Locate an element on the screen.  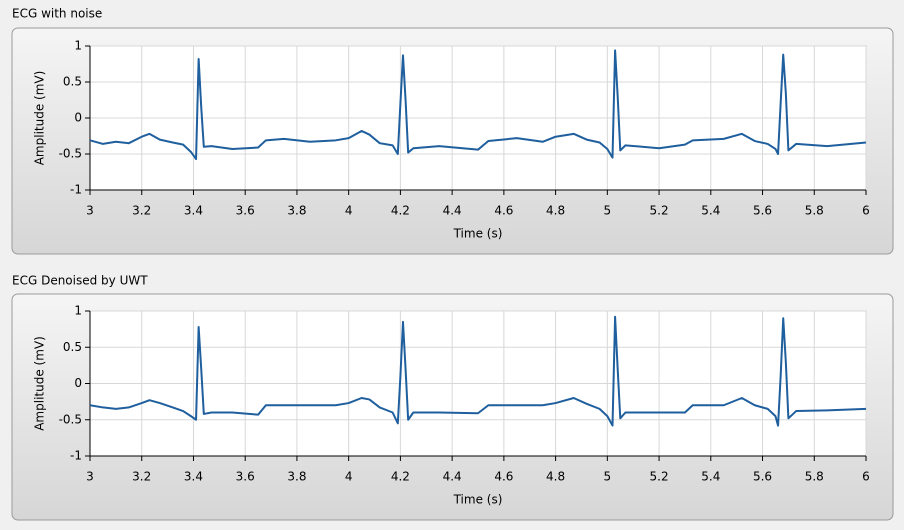
panel-title: ECG Denoised by UWT is located at coordinates (80, 281).